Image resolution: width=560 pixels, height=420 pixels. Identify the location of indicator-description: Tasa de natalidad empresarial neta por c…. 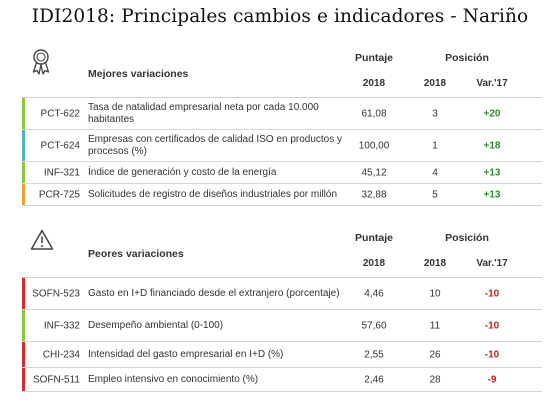
(203, 113).